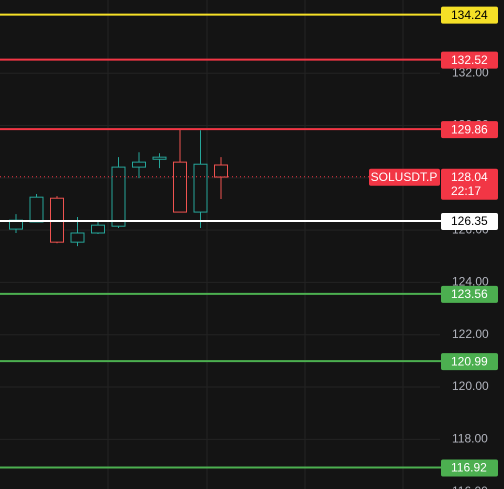 This screenshot has height=489, width=504. I want to click on last-price-label: 128.04, so click(469, 177).